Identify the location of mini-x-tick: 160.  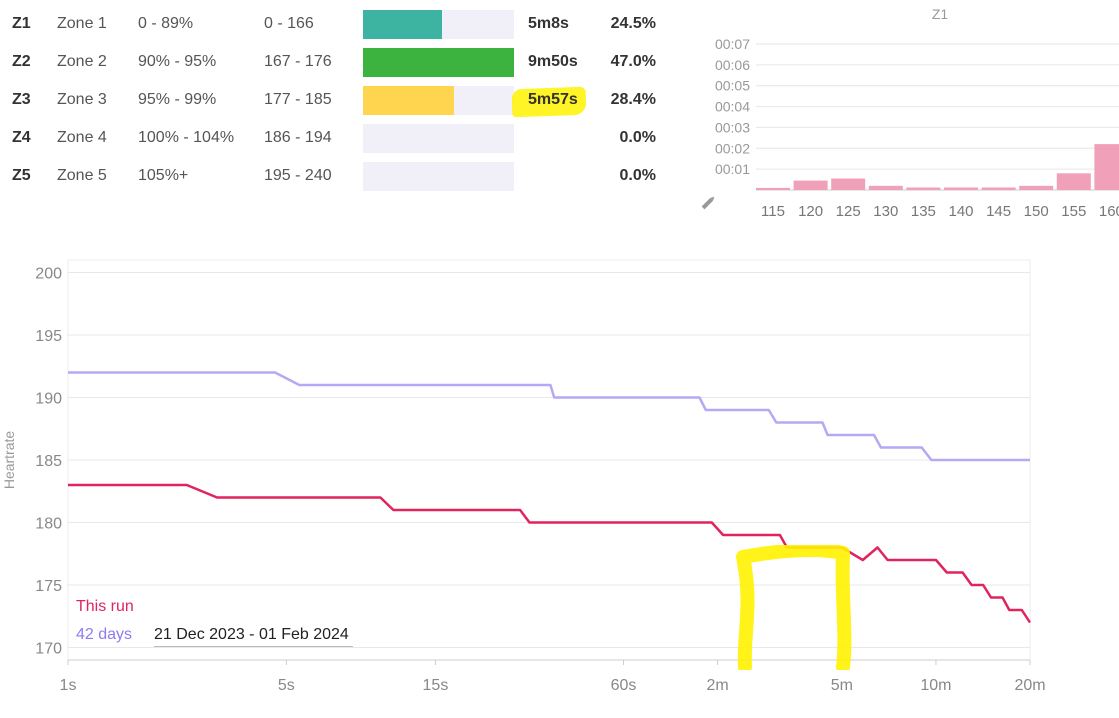
(1109, 211).